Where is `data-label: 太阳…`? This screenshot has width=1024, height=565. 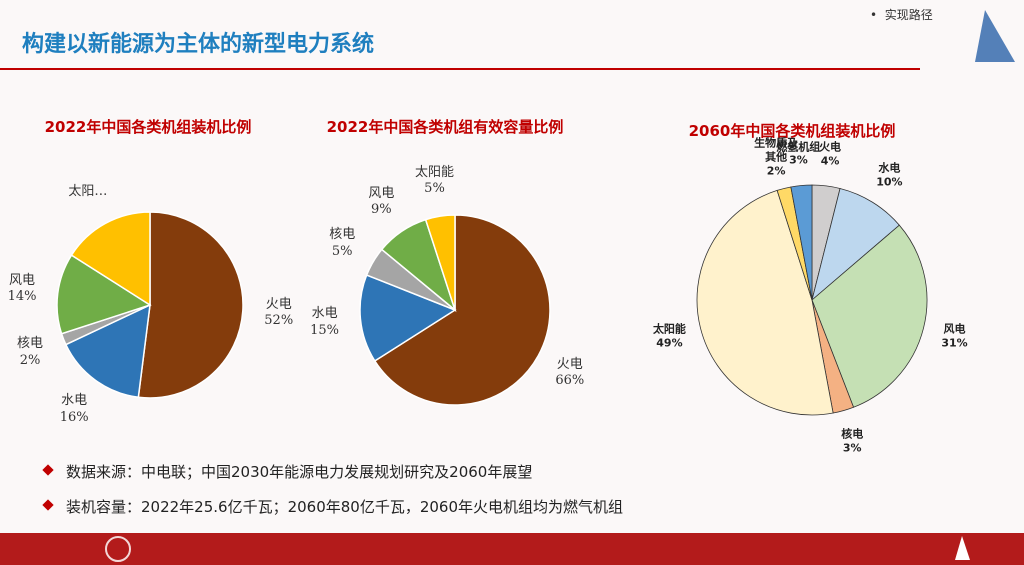 data-label: 太阳… is located at coordinates (87, 192).